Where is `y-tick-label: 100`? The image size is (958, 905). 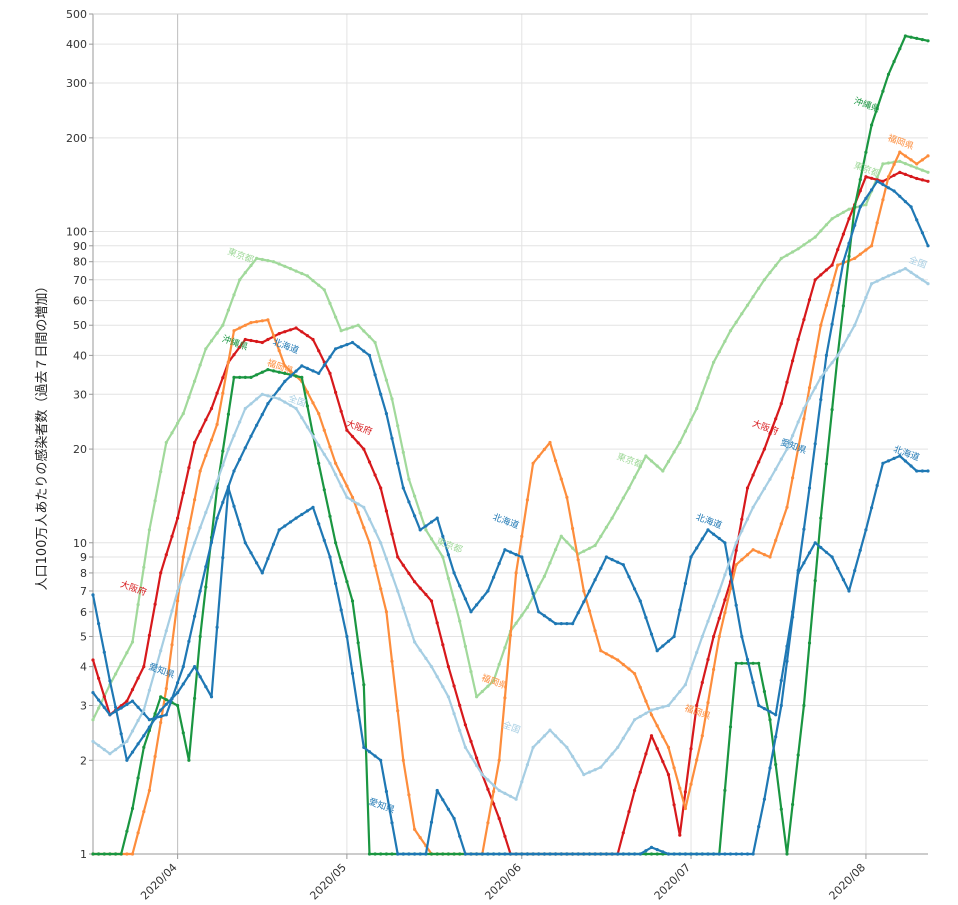
y-tick-label: 100 is located at coordinates (76, 232).